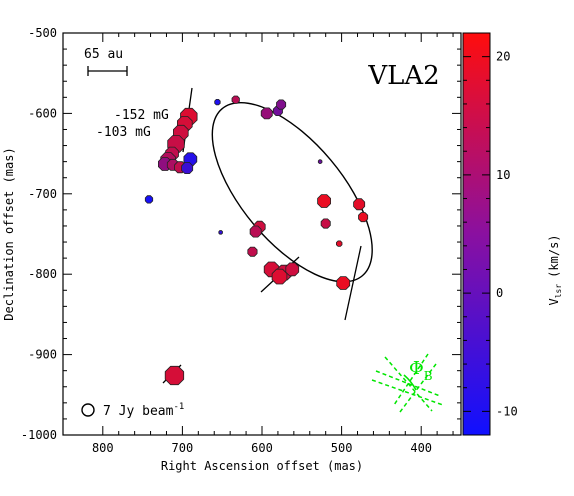  I want to click on pol-vector, so click(353, 283).